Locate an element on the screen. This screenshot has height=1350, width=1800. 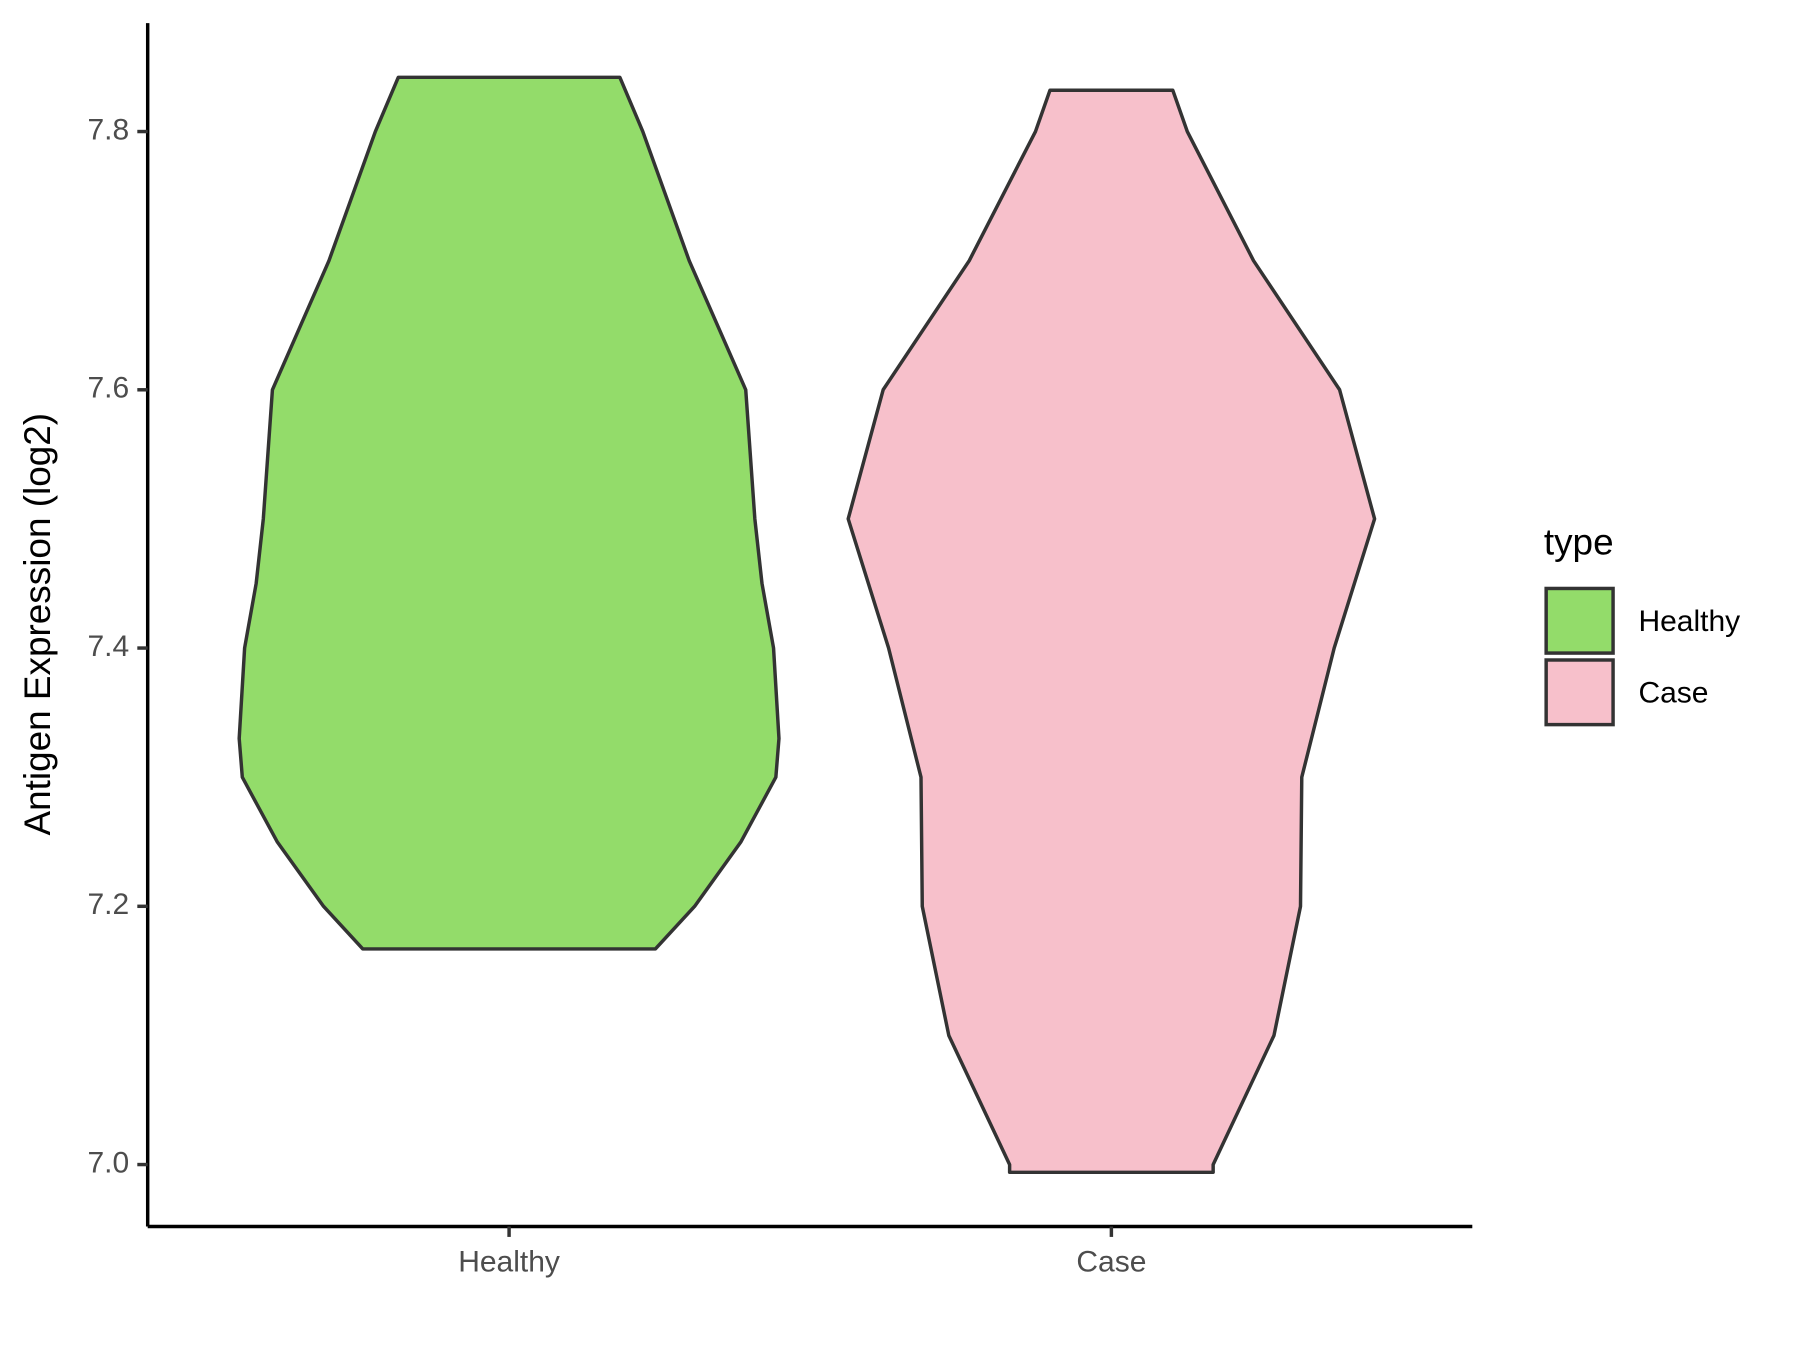
x-tick-label: Case is located at coordinates (1111, 1261).